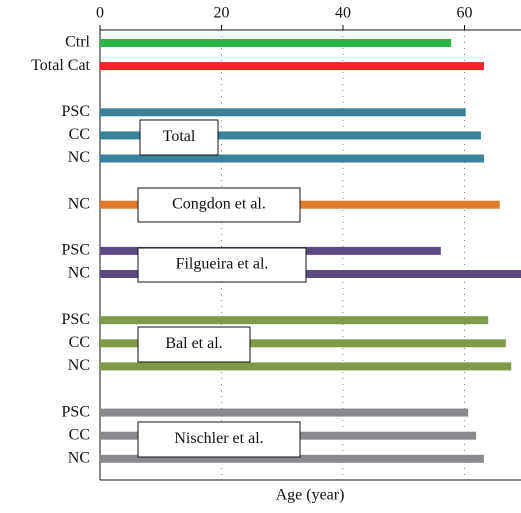  I want to click on annotation: Total, so click(179, 136).